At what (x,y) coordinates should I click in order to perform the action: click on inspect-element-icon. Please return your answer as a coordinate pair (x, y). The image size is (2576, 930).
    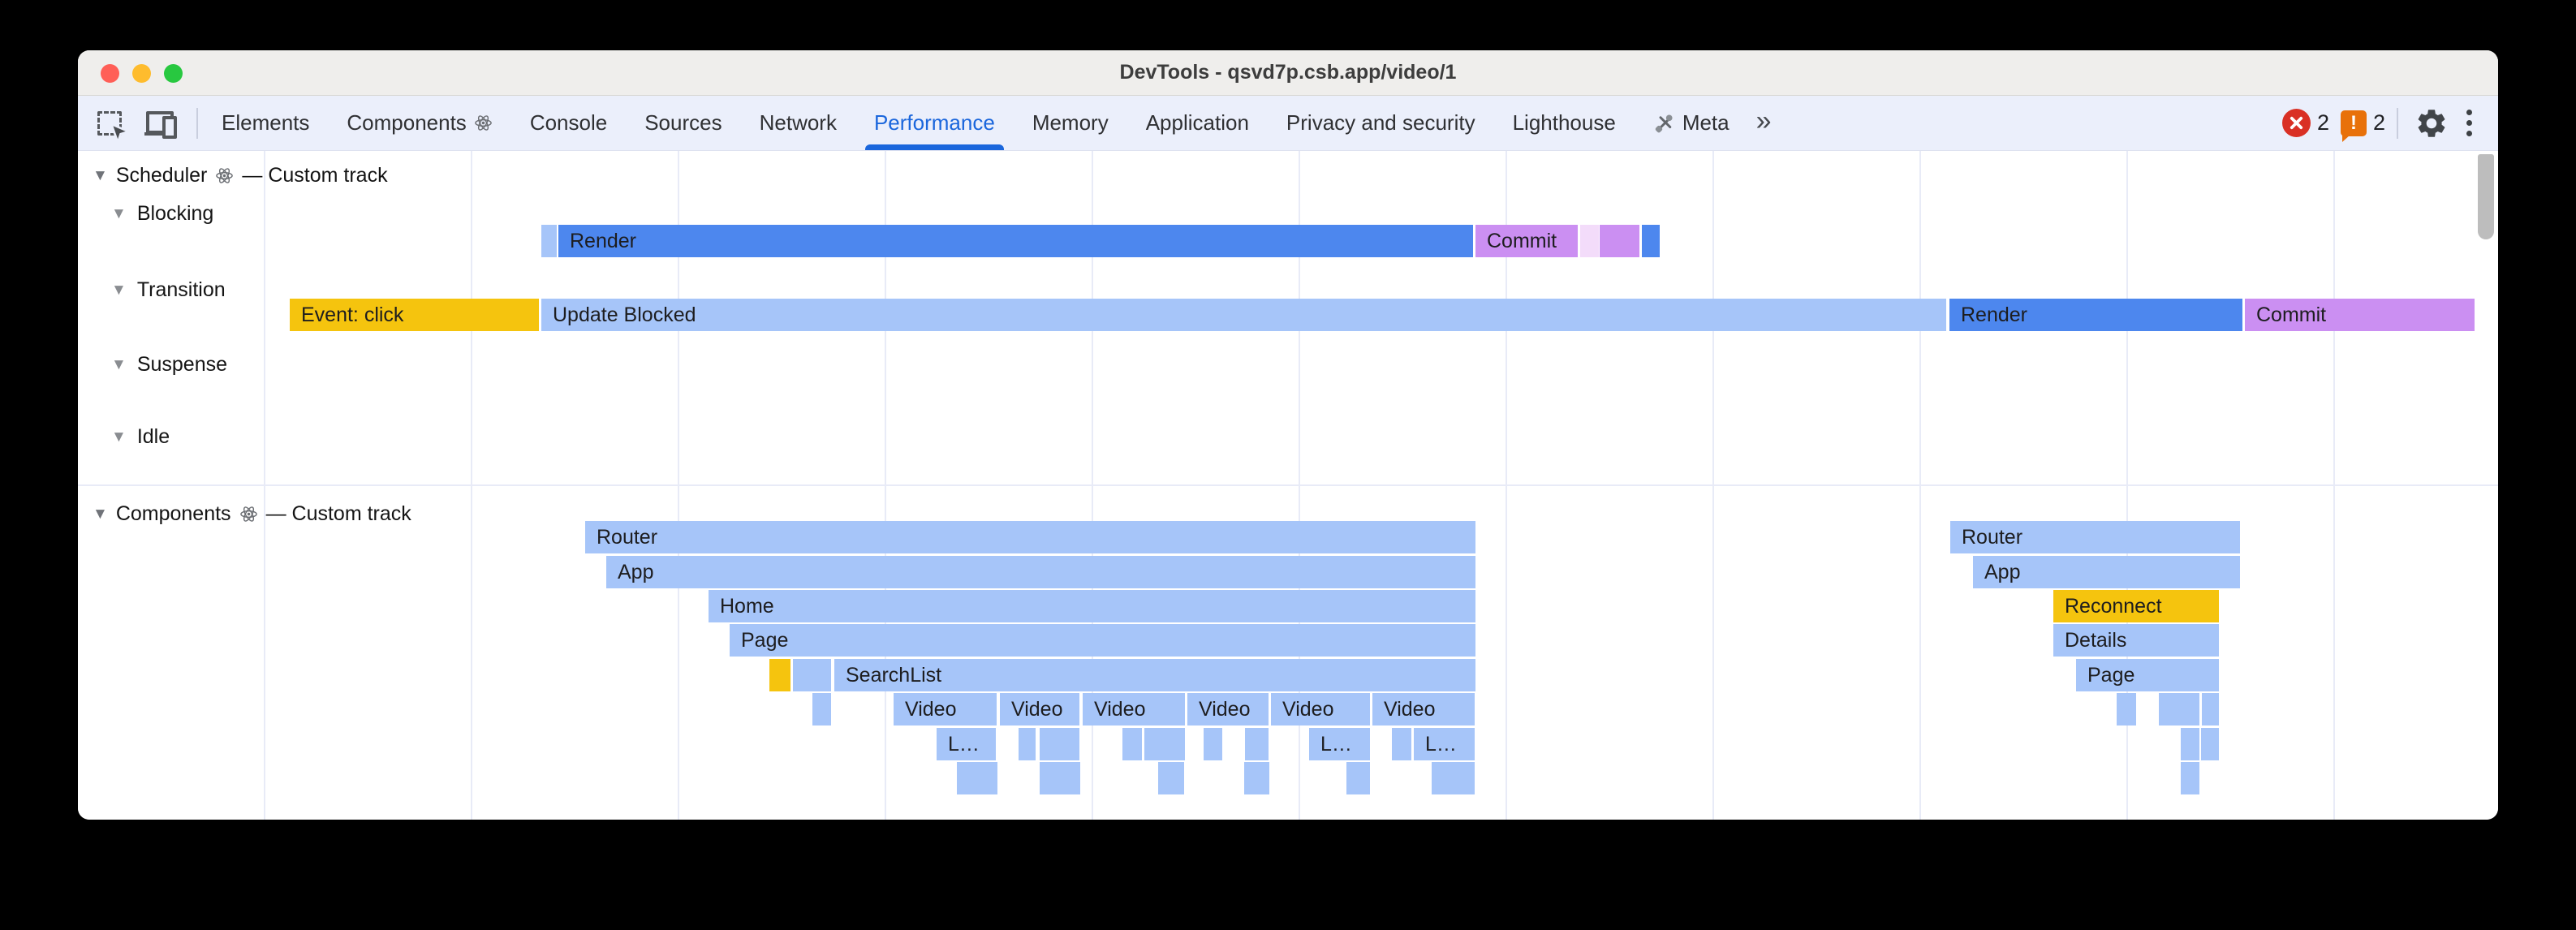
    Looking at the image, I should click on (113, 126).